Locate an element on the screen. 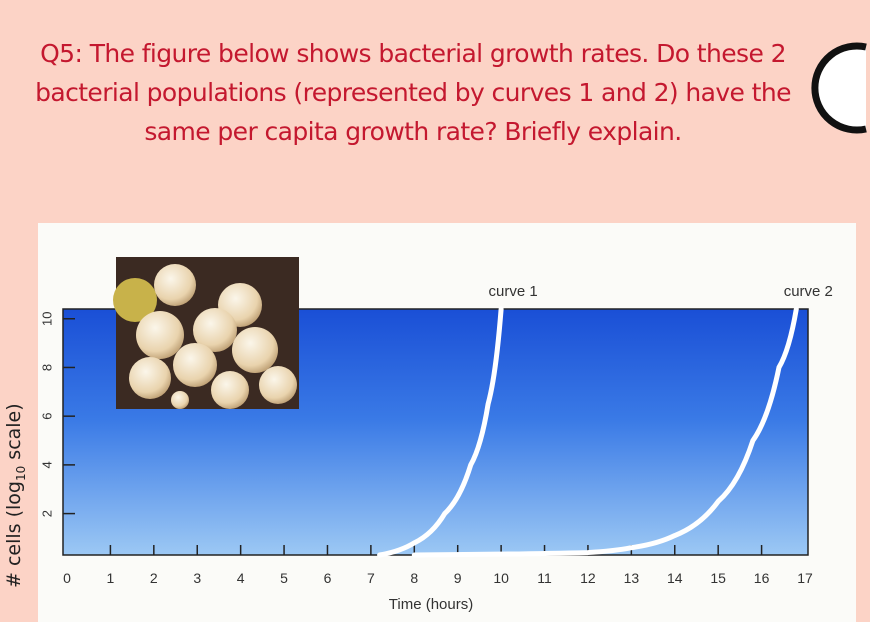 The height and width of the screenshot is (622, 870). x-tick-label: 5 is located at coordinates (284, 578).